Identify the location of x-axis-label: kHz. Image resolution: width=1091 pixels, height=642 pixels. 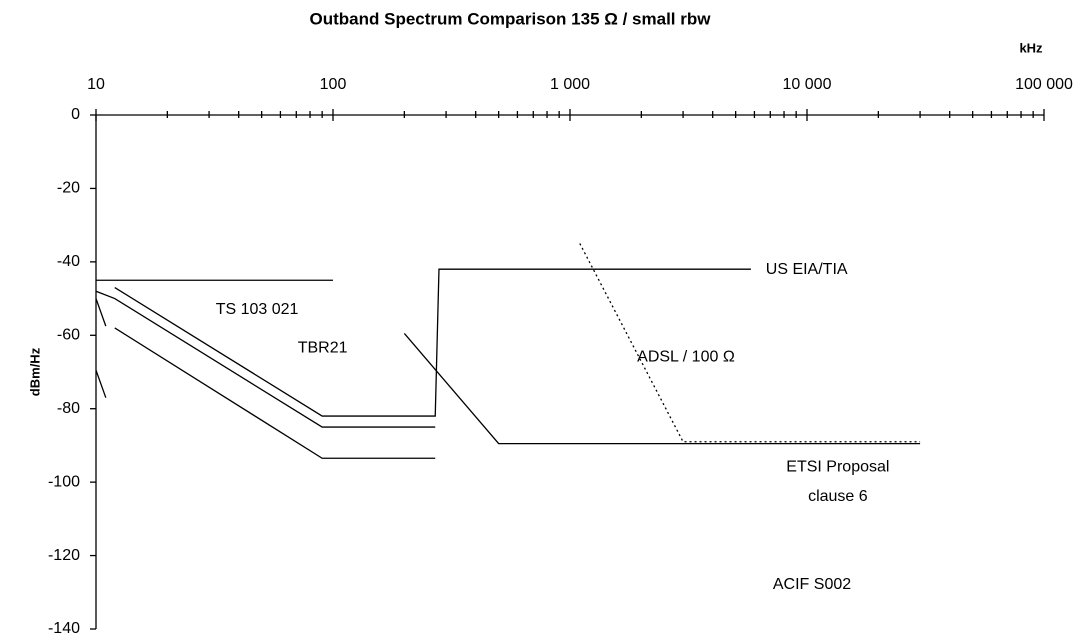
(1031, 47).